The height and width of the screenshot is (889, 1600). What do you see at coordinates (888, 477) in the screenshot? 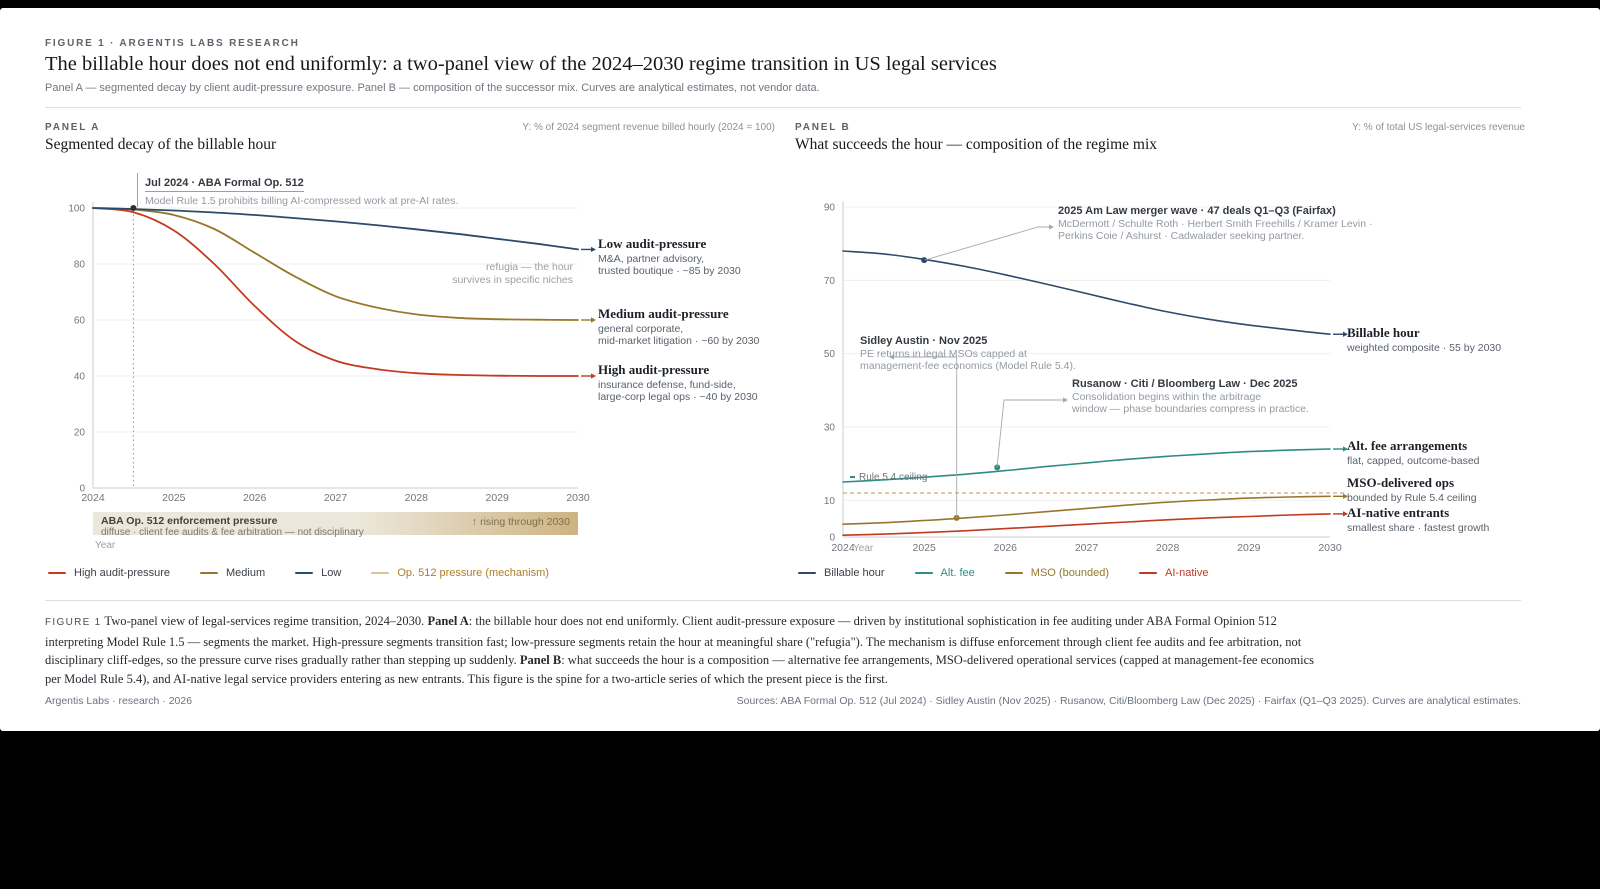
I see `ceiling-label: Rule 5.4 ceiling` at bounding box center [888, 477].